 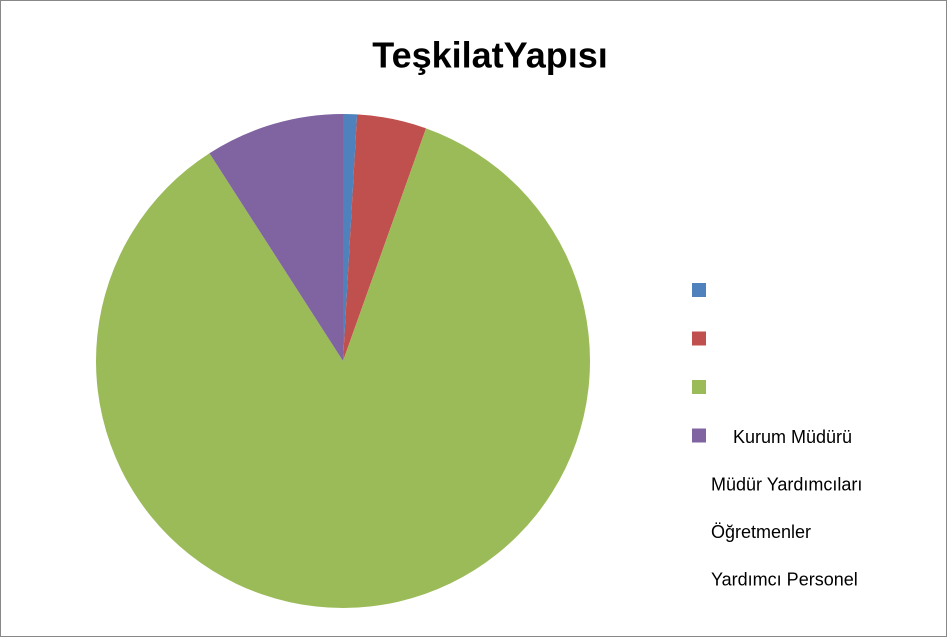 What do you see at coordinates (786, 484) in the screenshot?
I see `legend-label: Müdür Yardımcıları` at bounding box center [786, 484].